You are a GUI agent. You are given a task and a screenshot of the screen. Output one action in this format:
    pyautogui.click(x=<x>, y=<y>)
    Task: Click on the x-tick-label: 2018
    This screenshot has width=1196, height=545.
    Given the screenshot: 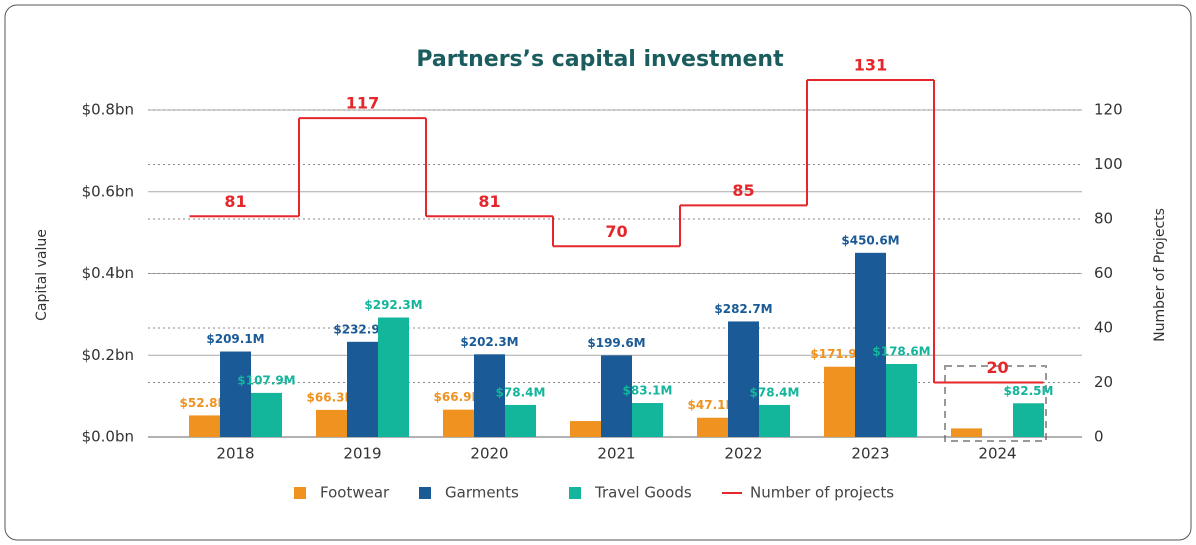 What is the action you would take?
    pyautogui.click(x=235, y=454)
    